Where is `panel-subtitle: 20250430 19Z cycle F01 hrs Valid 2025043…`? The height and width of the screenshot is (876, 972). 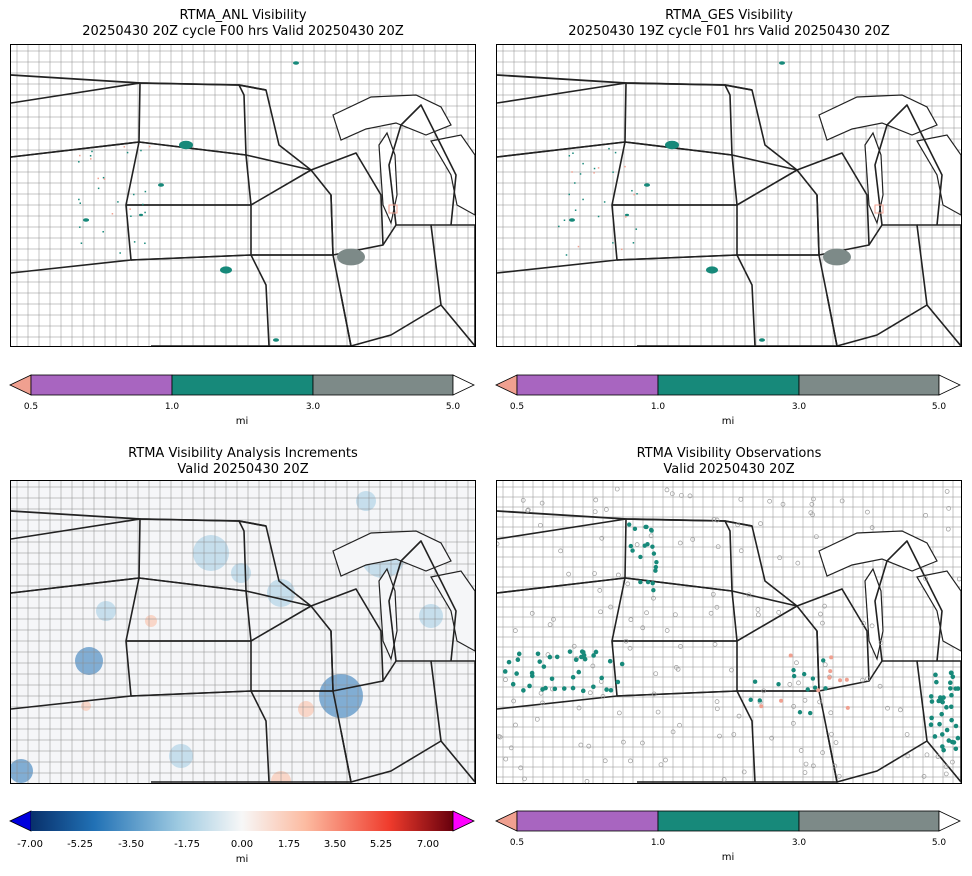 panel-subtitle: 20250430 19Z cycle F01 hrs Valid 2025043… is located at coordinates (729, 31).